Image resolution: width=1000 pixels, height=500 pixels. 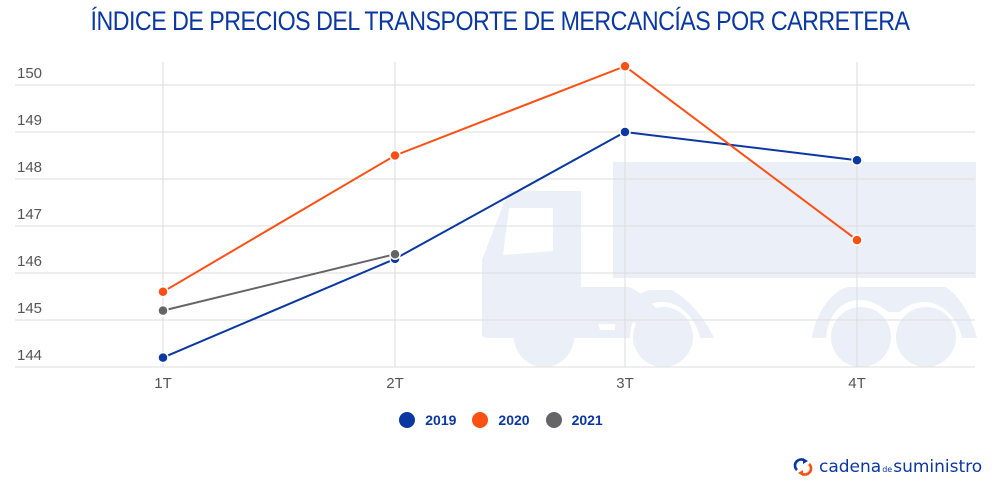 What do you see at coordinates (887, 469) in the screenshot?
I see `logo-text-de: de` at bounding box center [887, 469].